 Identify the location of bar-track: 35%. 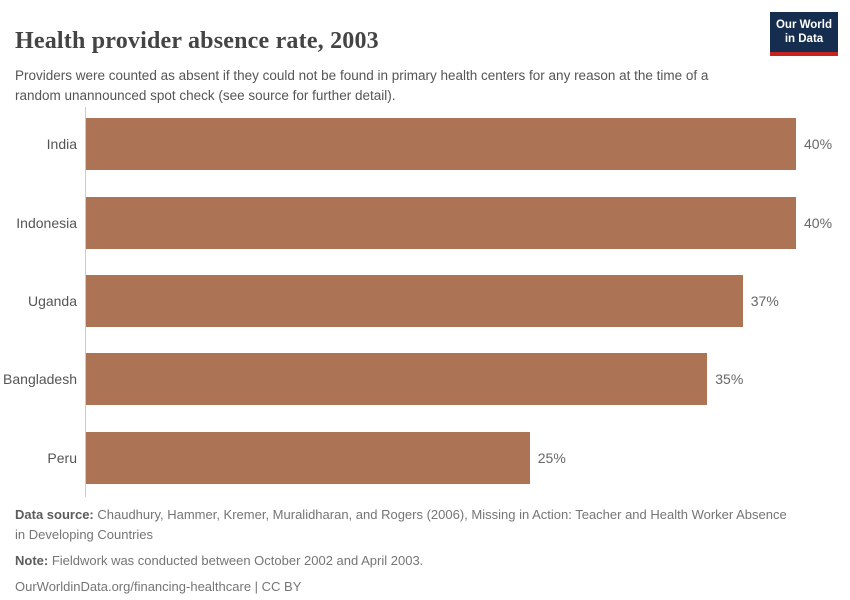
(441, 379).